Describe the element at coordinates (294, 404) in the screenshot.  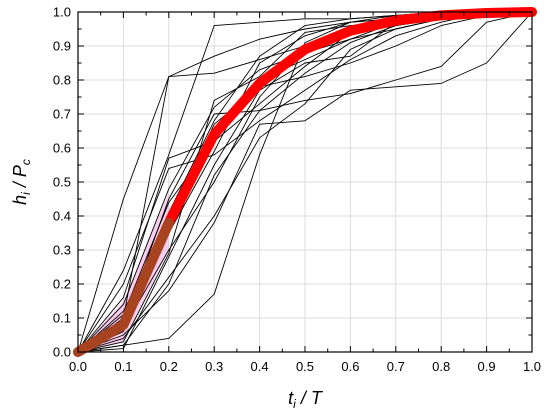
I see `x-axis-title-sub: i` at that location.